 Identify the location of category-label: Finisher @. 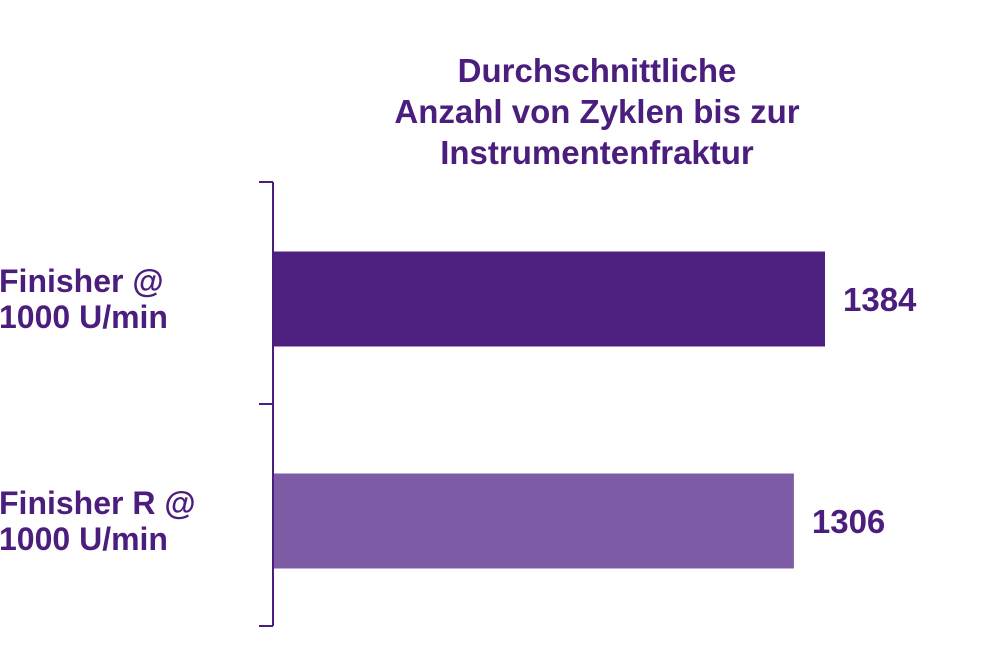
(82, 281).